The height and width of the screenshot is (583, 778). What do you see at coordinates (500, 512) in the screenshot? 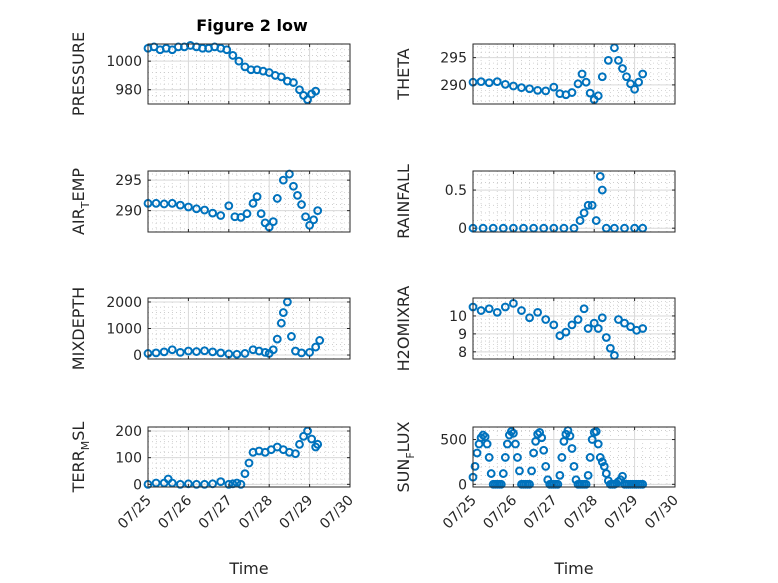
I see `x-tick-label: 07/26` at bounding box center [500, 512].